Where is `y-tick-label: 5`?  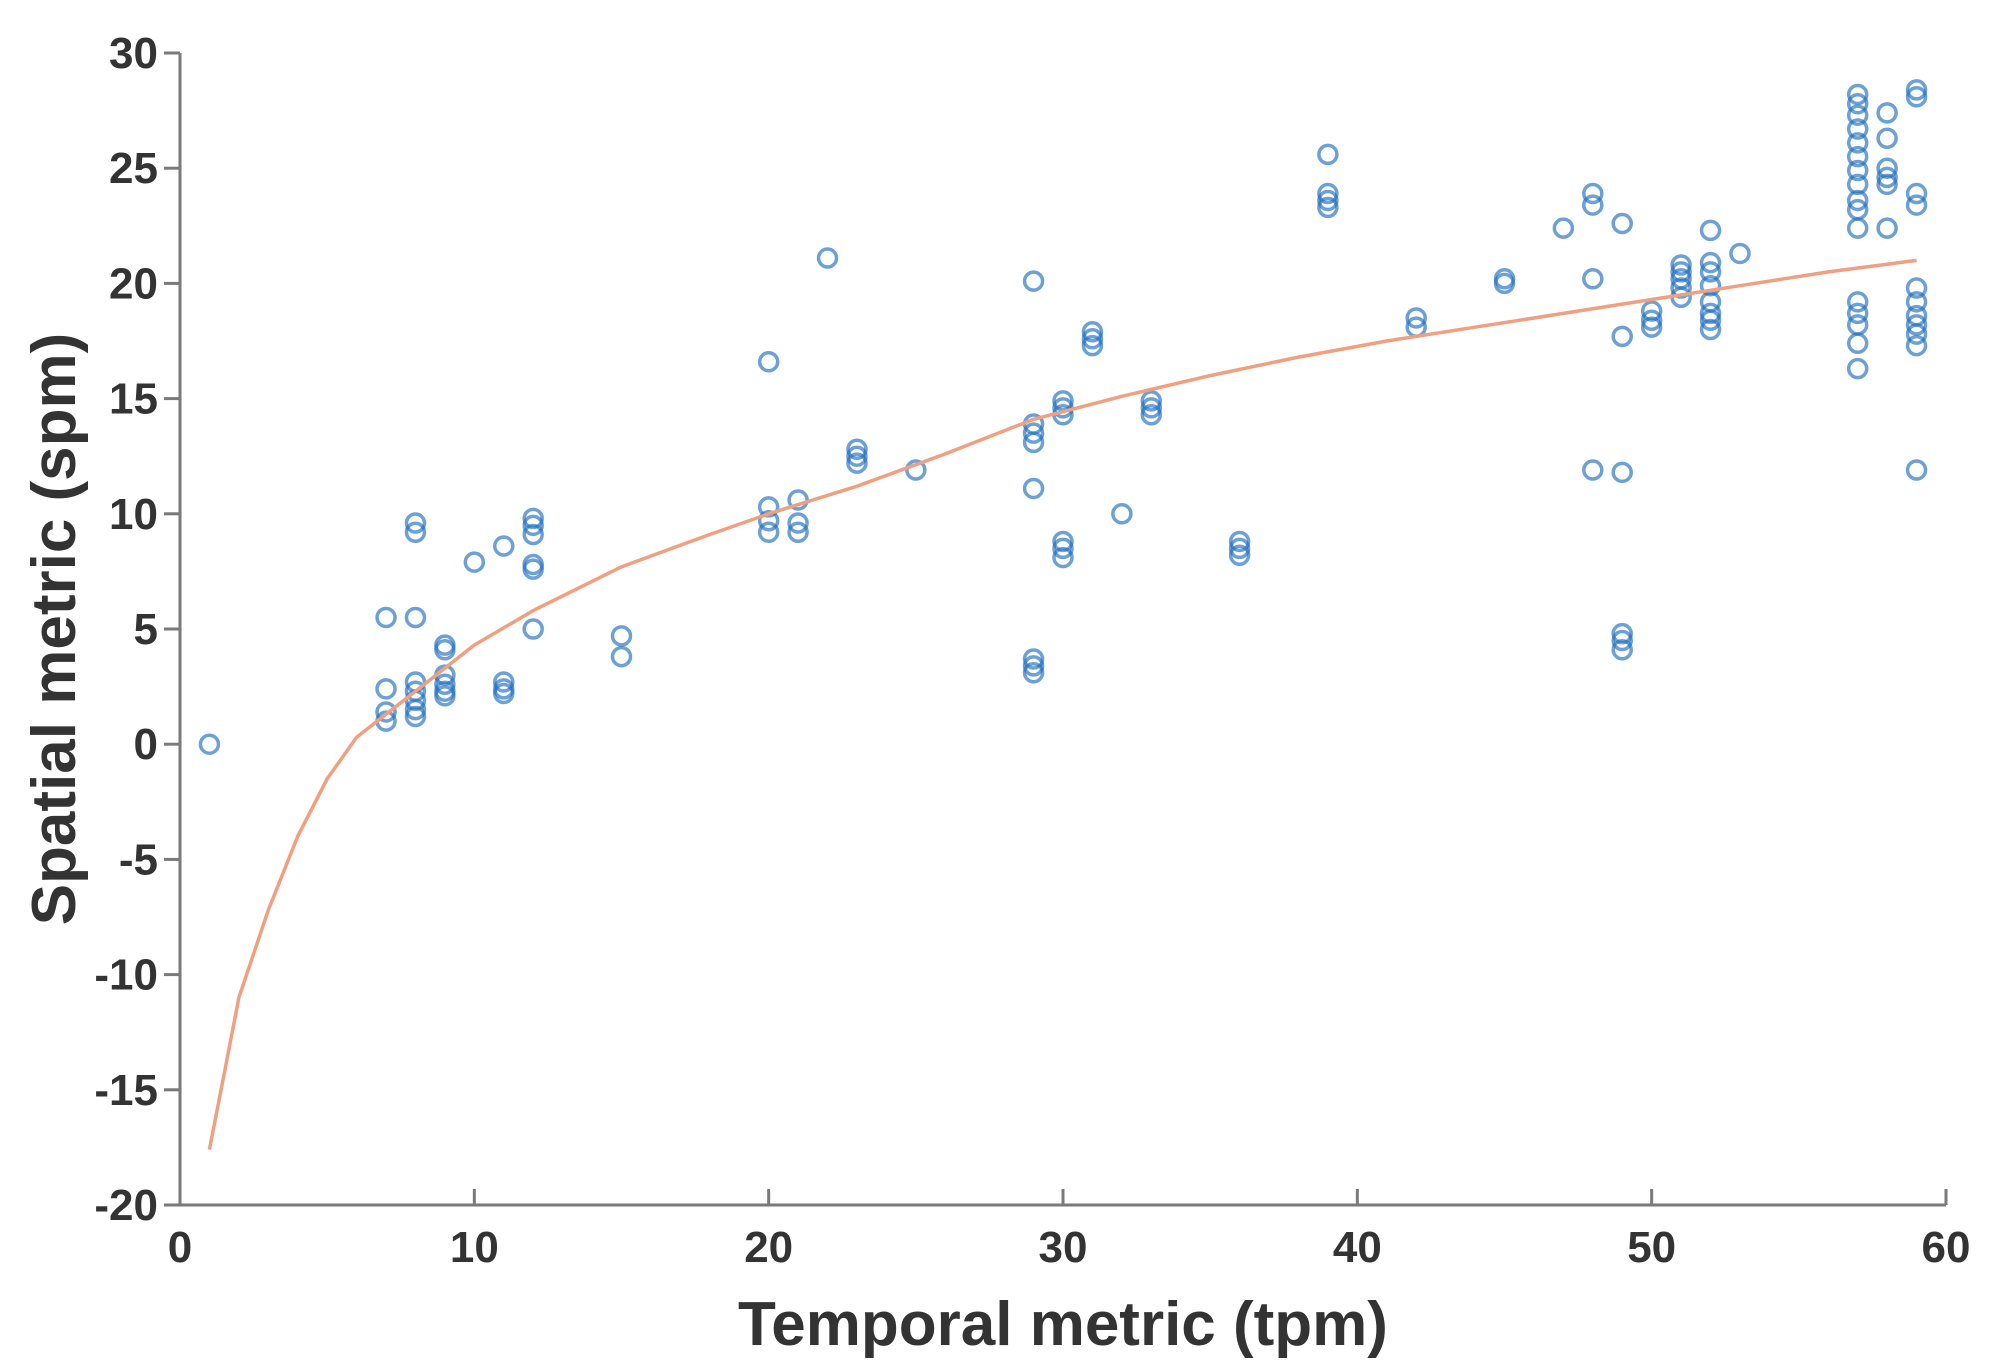
y-tick-label: 5 is located at coordinates (146, 629).